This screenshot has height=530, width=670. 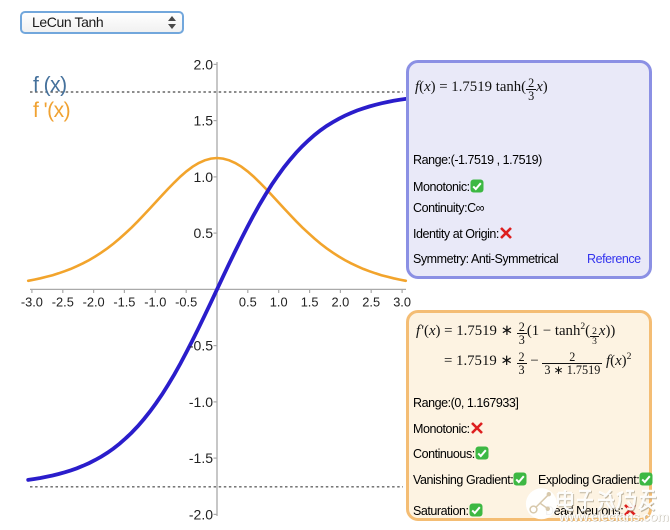 I want to click on svg-text: f '(x), so click(x=51, y=110).